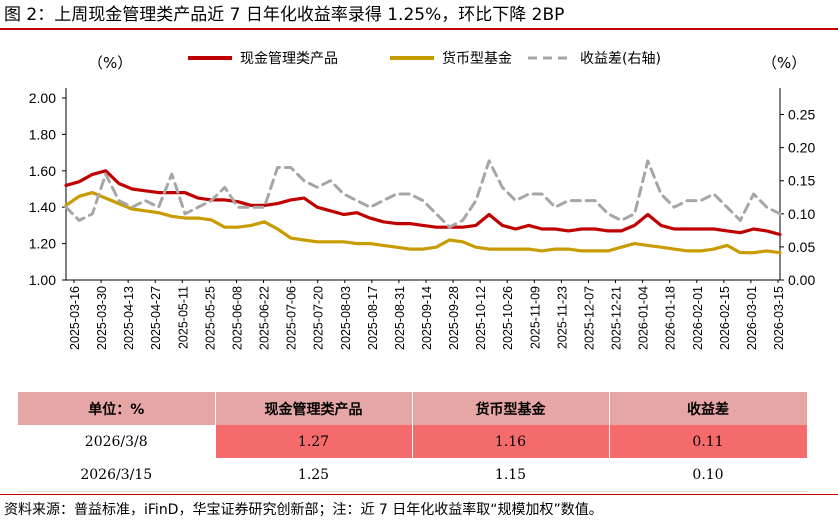 Image resolution: width=838 pixels, height=526 pixels. I want to click on table-header-row: 单位：% 现金管理类产品 货币型基金 收益差, so click(413, 408).